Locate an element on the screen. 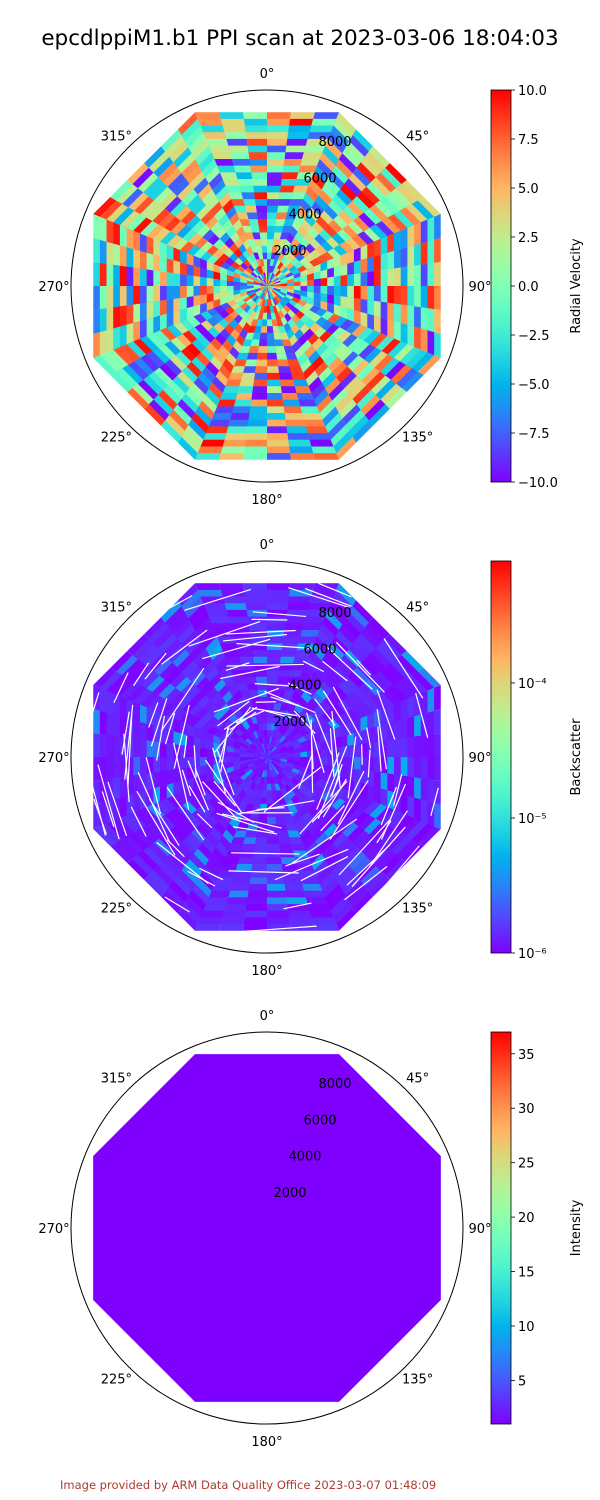  scan-data is located at coordinates (267, 1228).